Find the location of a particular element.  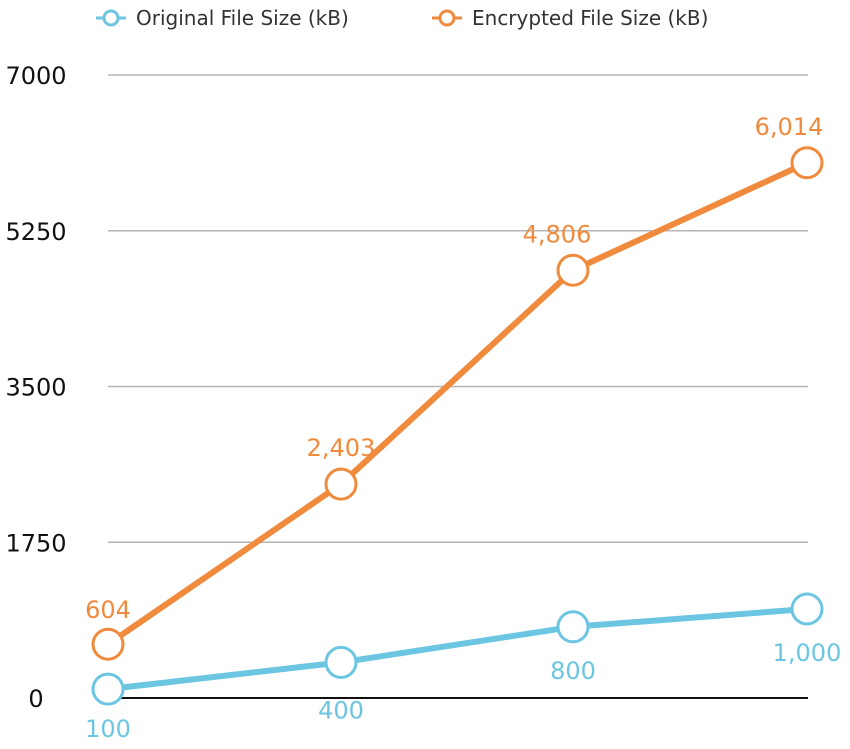

data-label-encrypted: 6,014 is located at coordinates (789, 127).